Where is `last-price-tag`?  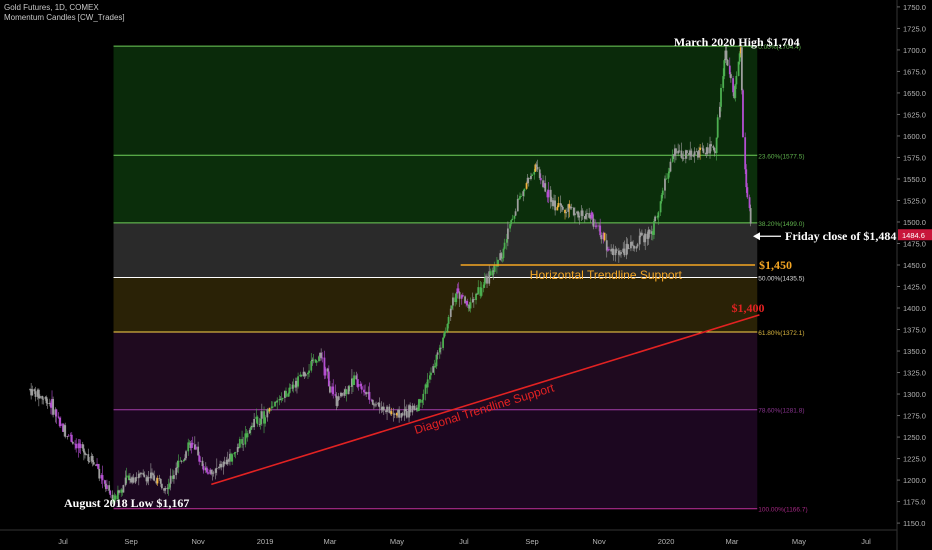
last-price-tag is located at coordinates (915, 235).